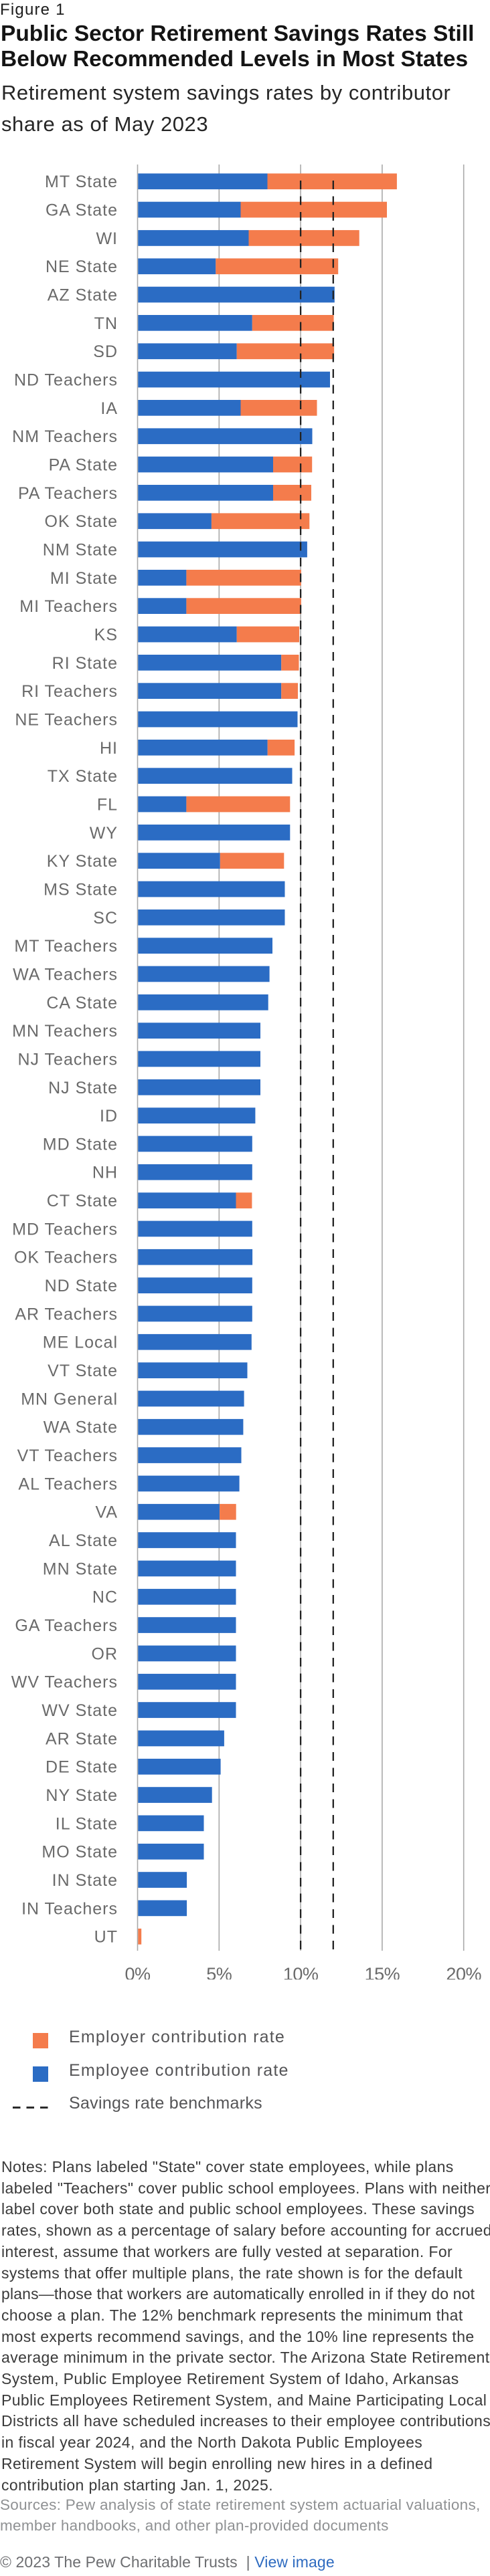  Describe the element at coordinates (66, 721) in the screenshot. I see `svg-text: NE Teachers` at that location.